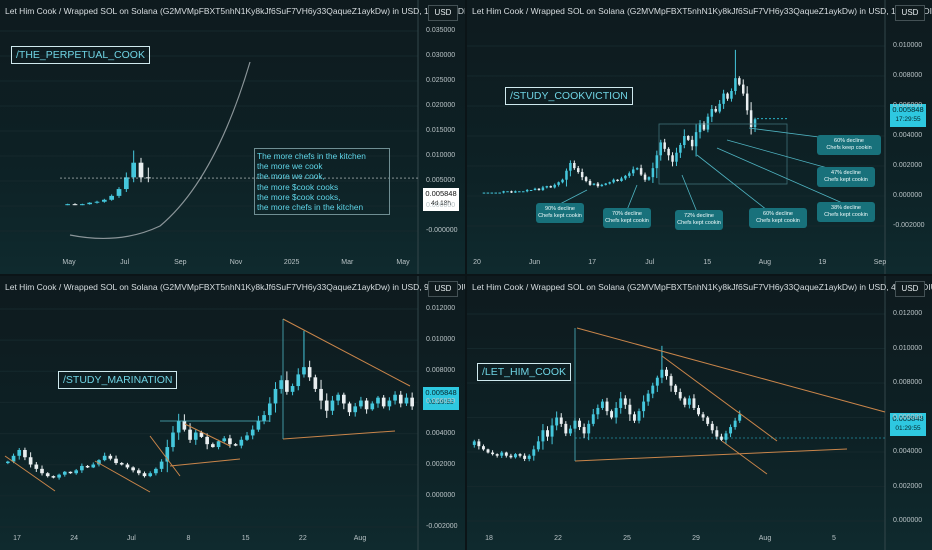  Describe the element at coordinates (441, 180) in the screenshot. I see `y-tick-label: 0.005000` at that location.